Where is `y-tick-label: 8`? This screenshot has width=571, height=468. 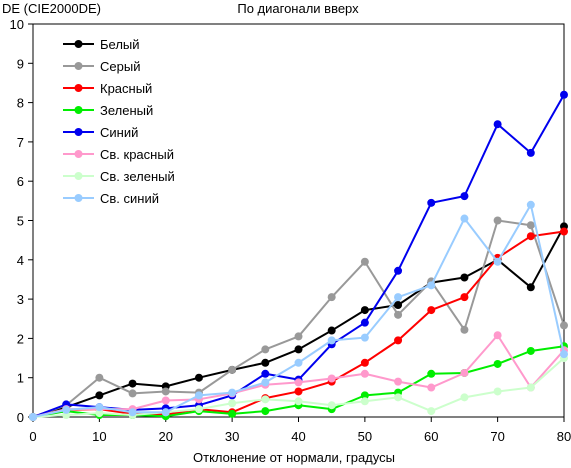
y-tick-label: 8 is located at coordinates (20, 103).